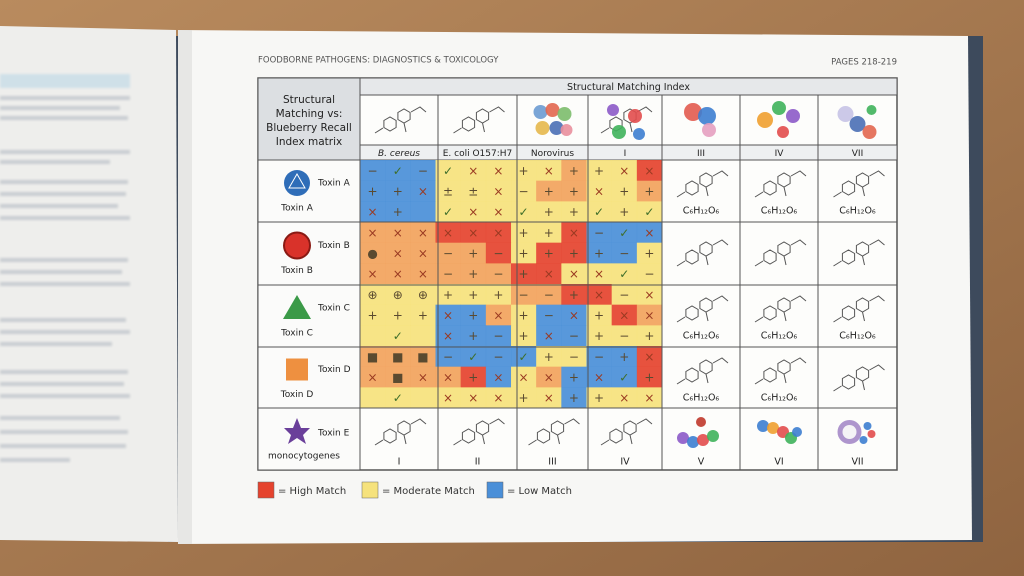  Describe the element at coordinates (309, 114) in the screenshot. I see `corner-label: Matching vs:` at that location.